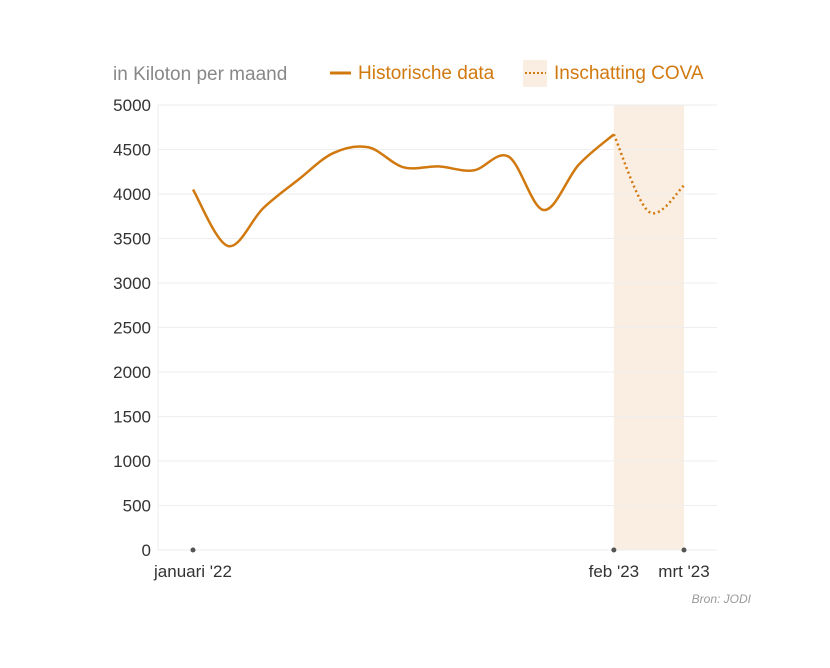 The width and height of the screenshot is (830, 668). What do you see at coordinates (683, 571) in the screenshot?
I see `x-tick-label: mrt '23` at bounding box center [683, 571].